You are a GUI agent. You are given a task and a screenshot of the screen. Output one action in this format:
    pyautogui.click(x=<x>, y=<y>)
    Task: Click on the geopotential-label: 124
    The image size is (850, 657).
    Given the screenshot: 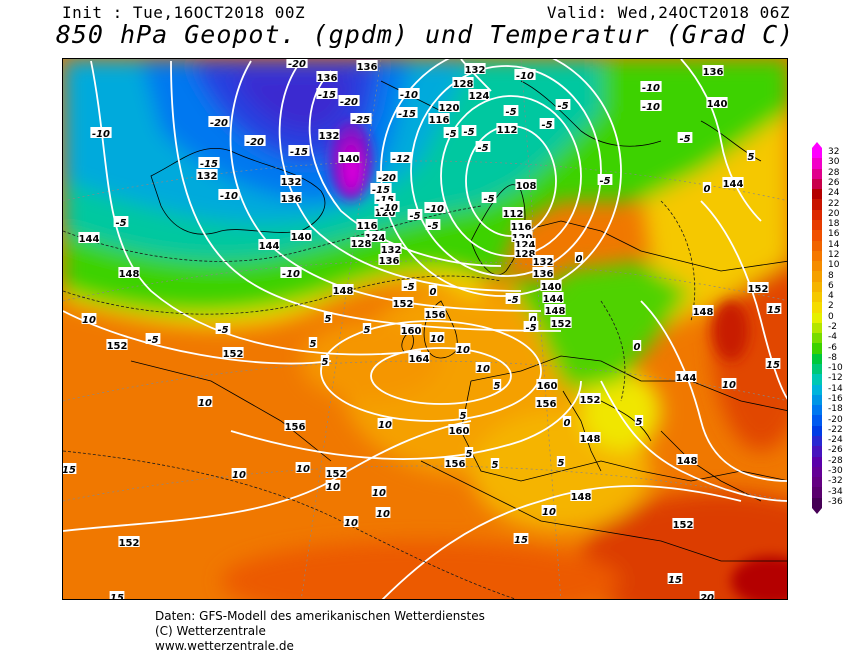 What is the action you would take?
    pyautogui.click(x=525, y=245)
    